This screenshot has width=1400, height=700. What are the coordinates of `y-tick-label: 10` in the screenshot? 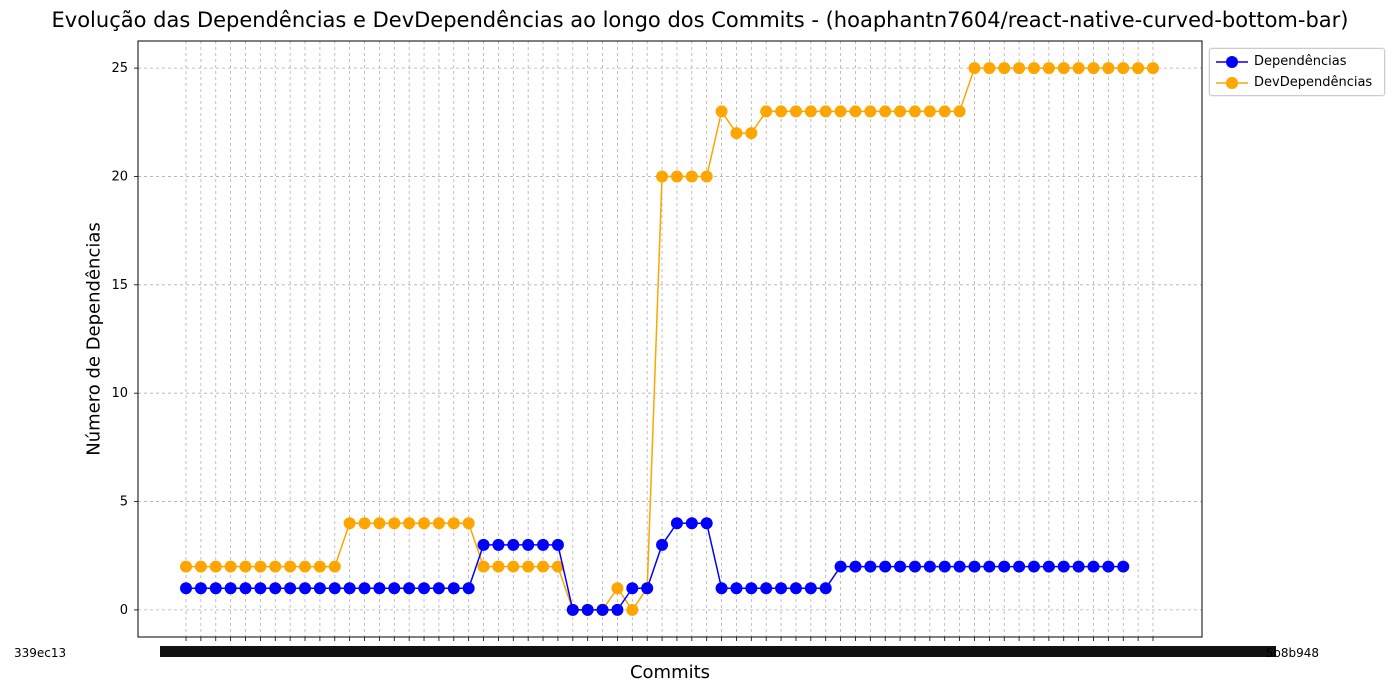 It's located at (119, 393).